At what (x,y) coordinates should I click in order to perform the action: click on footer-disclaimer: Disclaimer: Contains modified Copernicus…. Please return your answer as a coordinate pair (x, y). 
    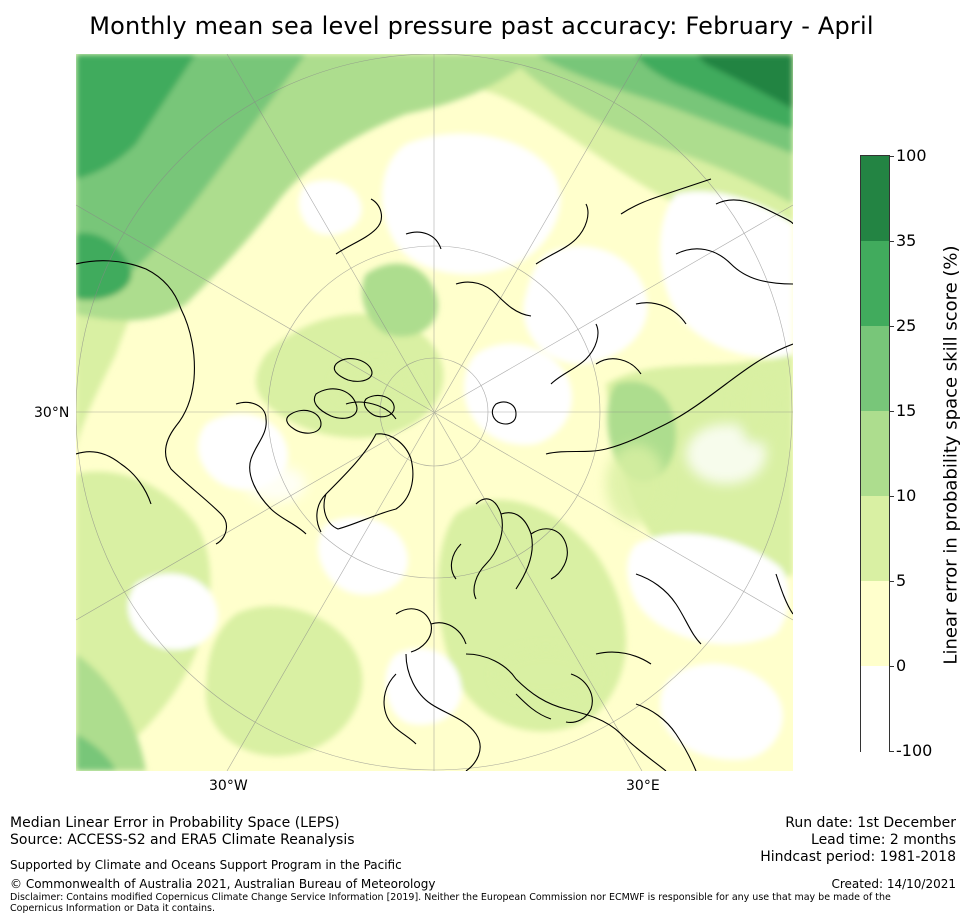
    Looking at the image, I should click on (450, 903).